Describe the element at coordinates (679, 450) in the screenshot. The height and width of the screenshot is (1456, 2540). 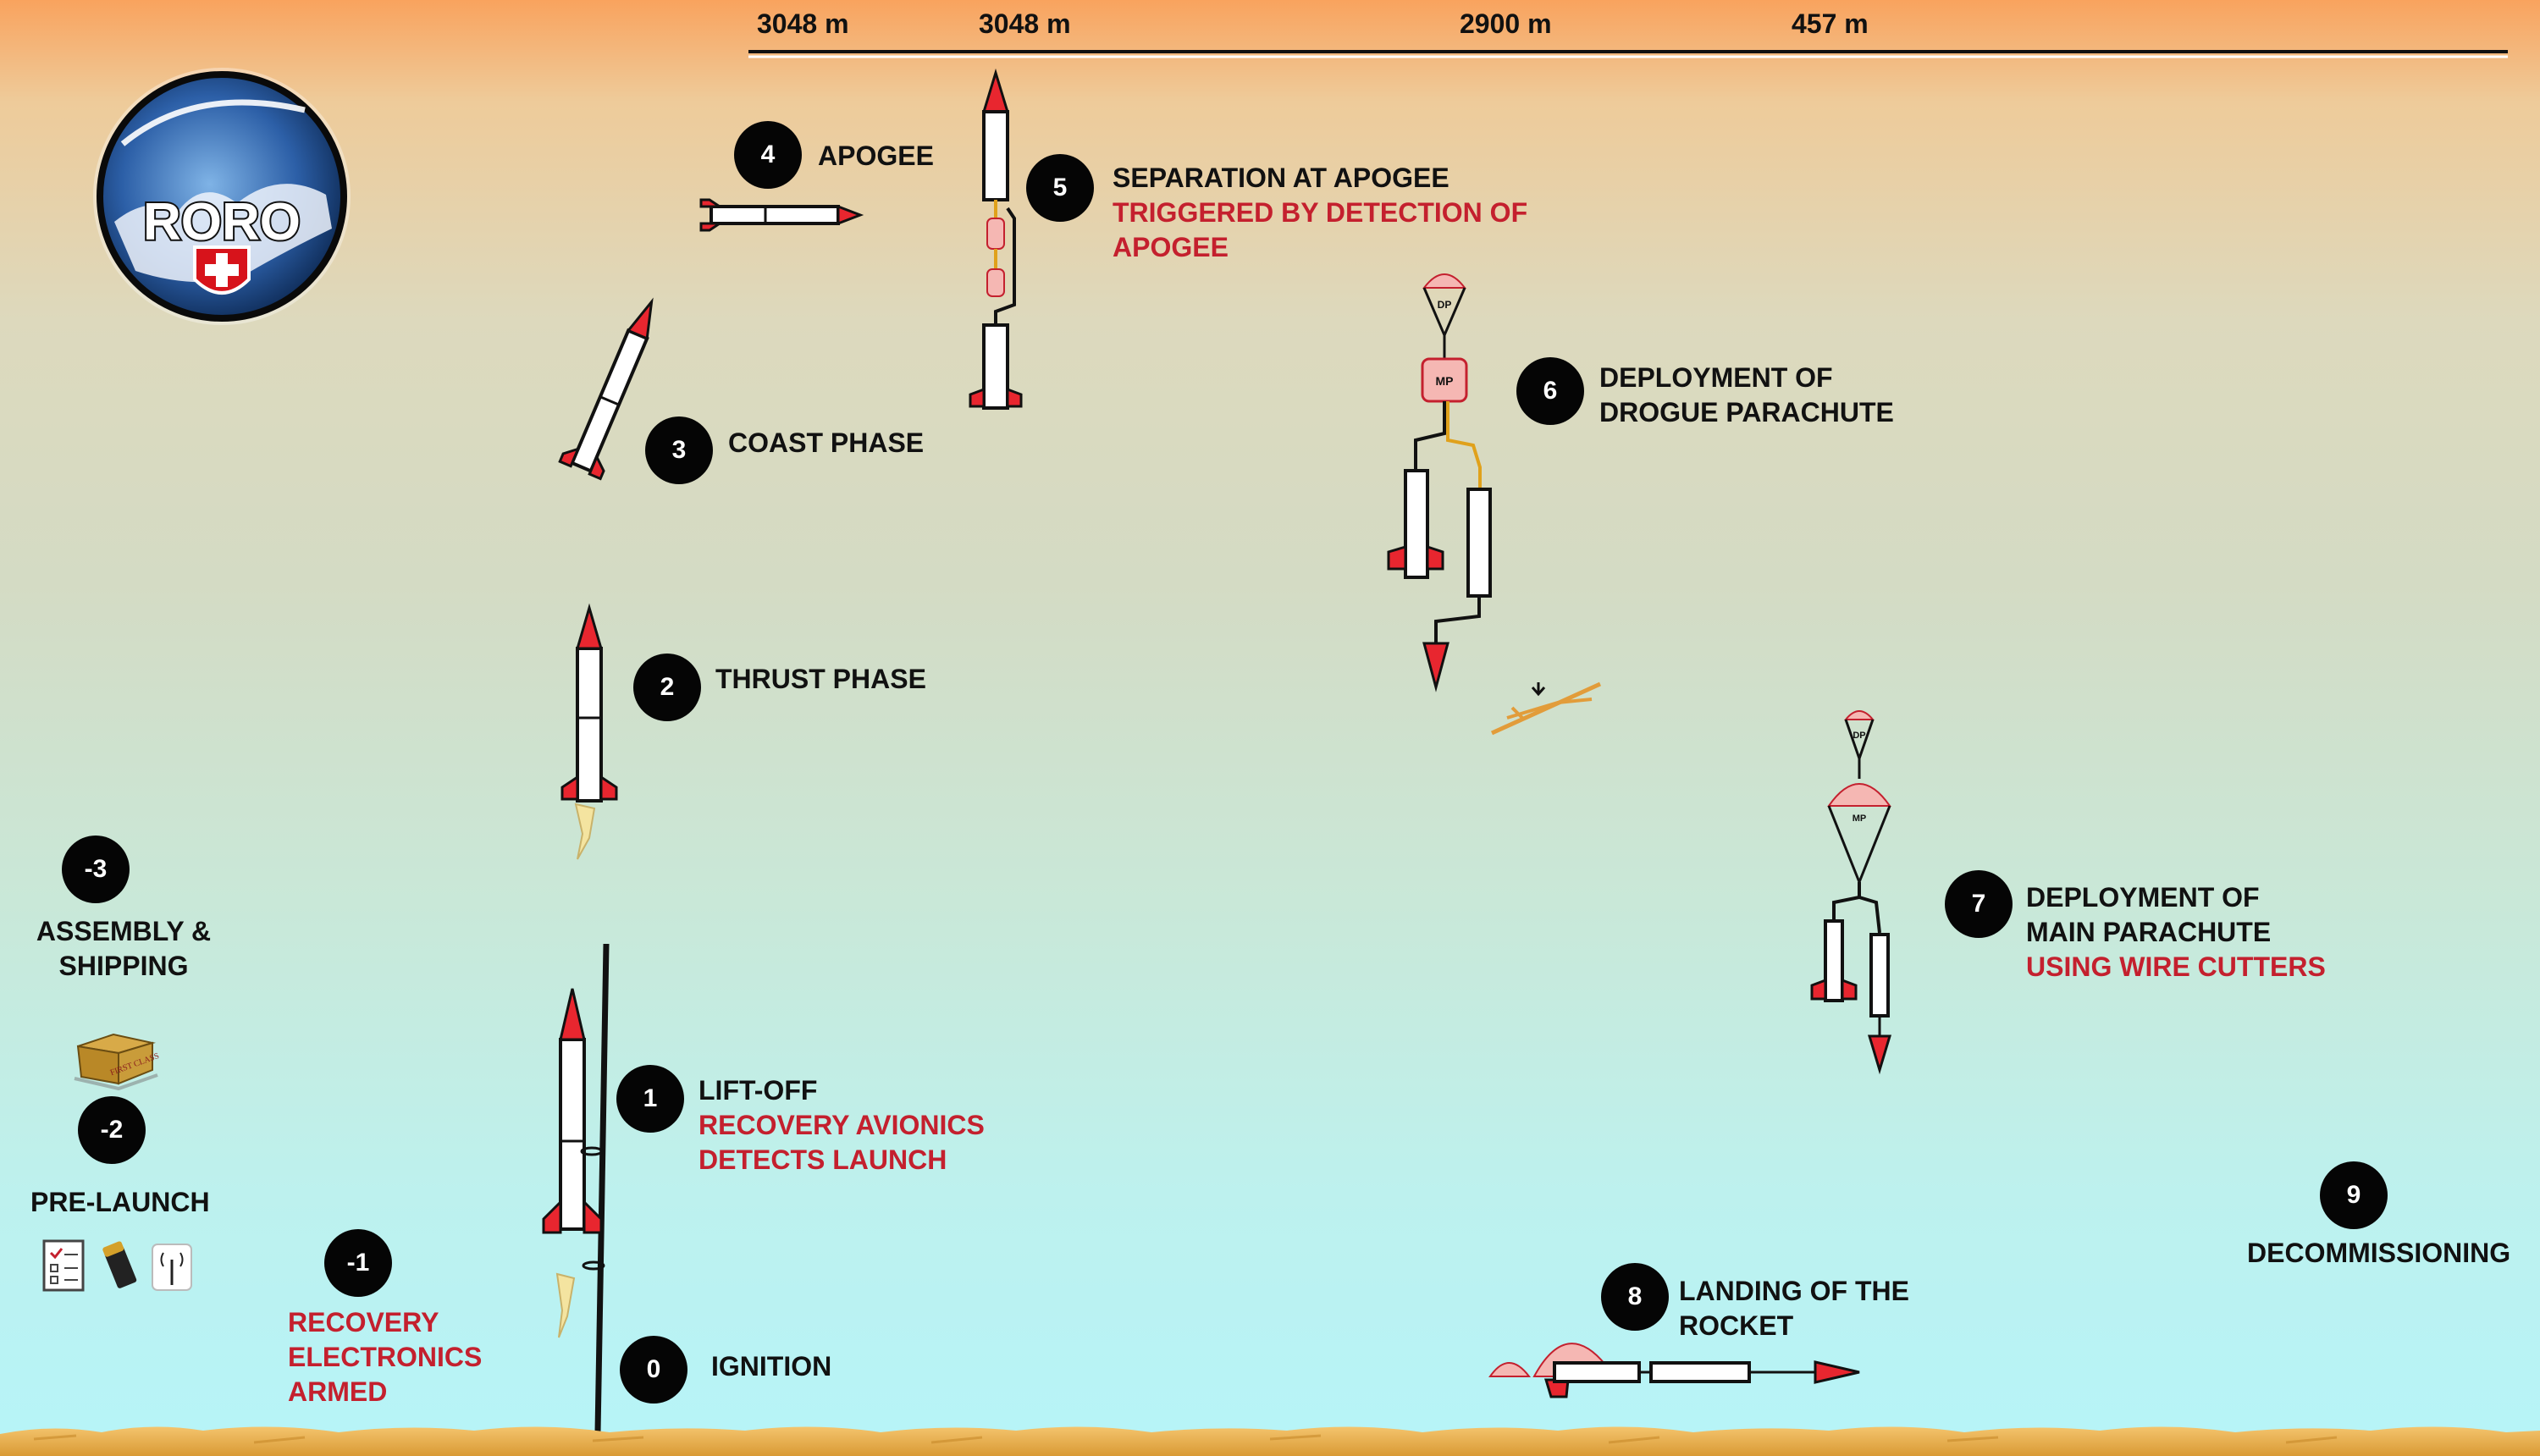
I see `step-badge-3: 3` at that location.